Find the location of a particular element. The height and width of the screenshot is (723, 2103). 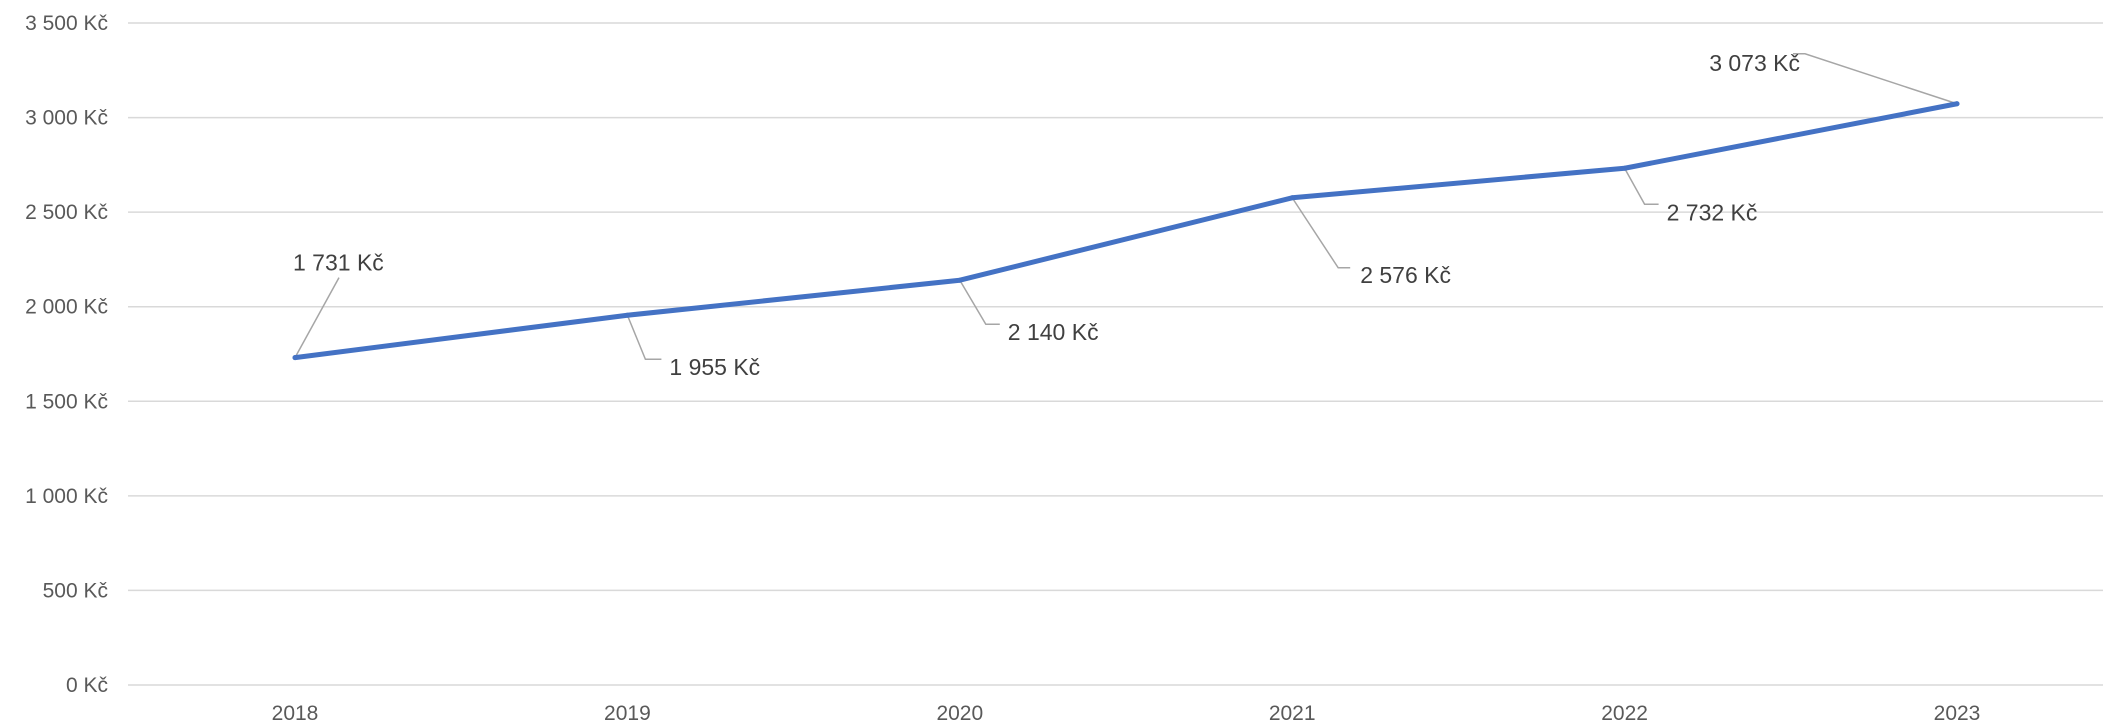

y-tick-label: 1 000 Kč is located at coordinates (66, 496).